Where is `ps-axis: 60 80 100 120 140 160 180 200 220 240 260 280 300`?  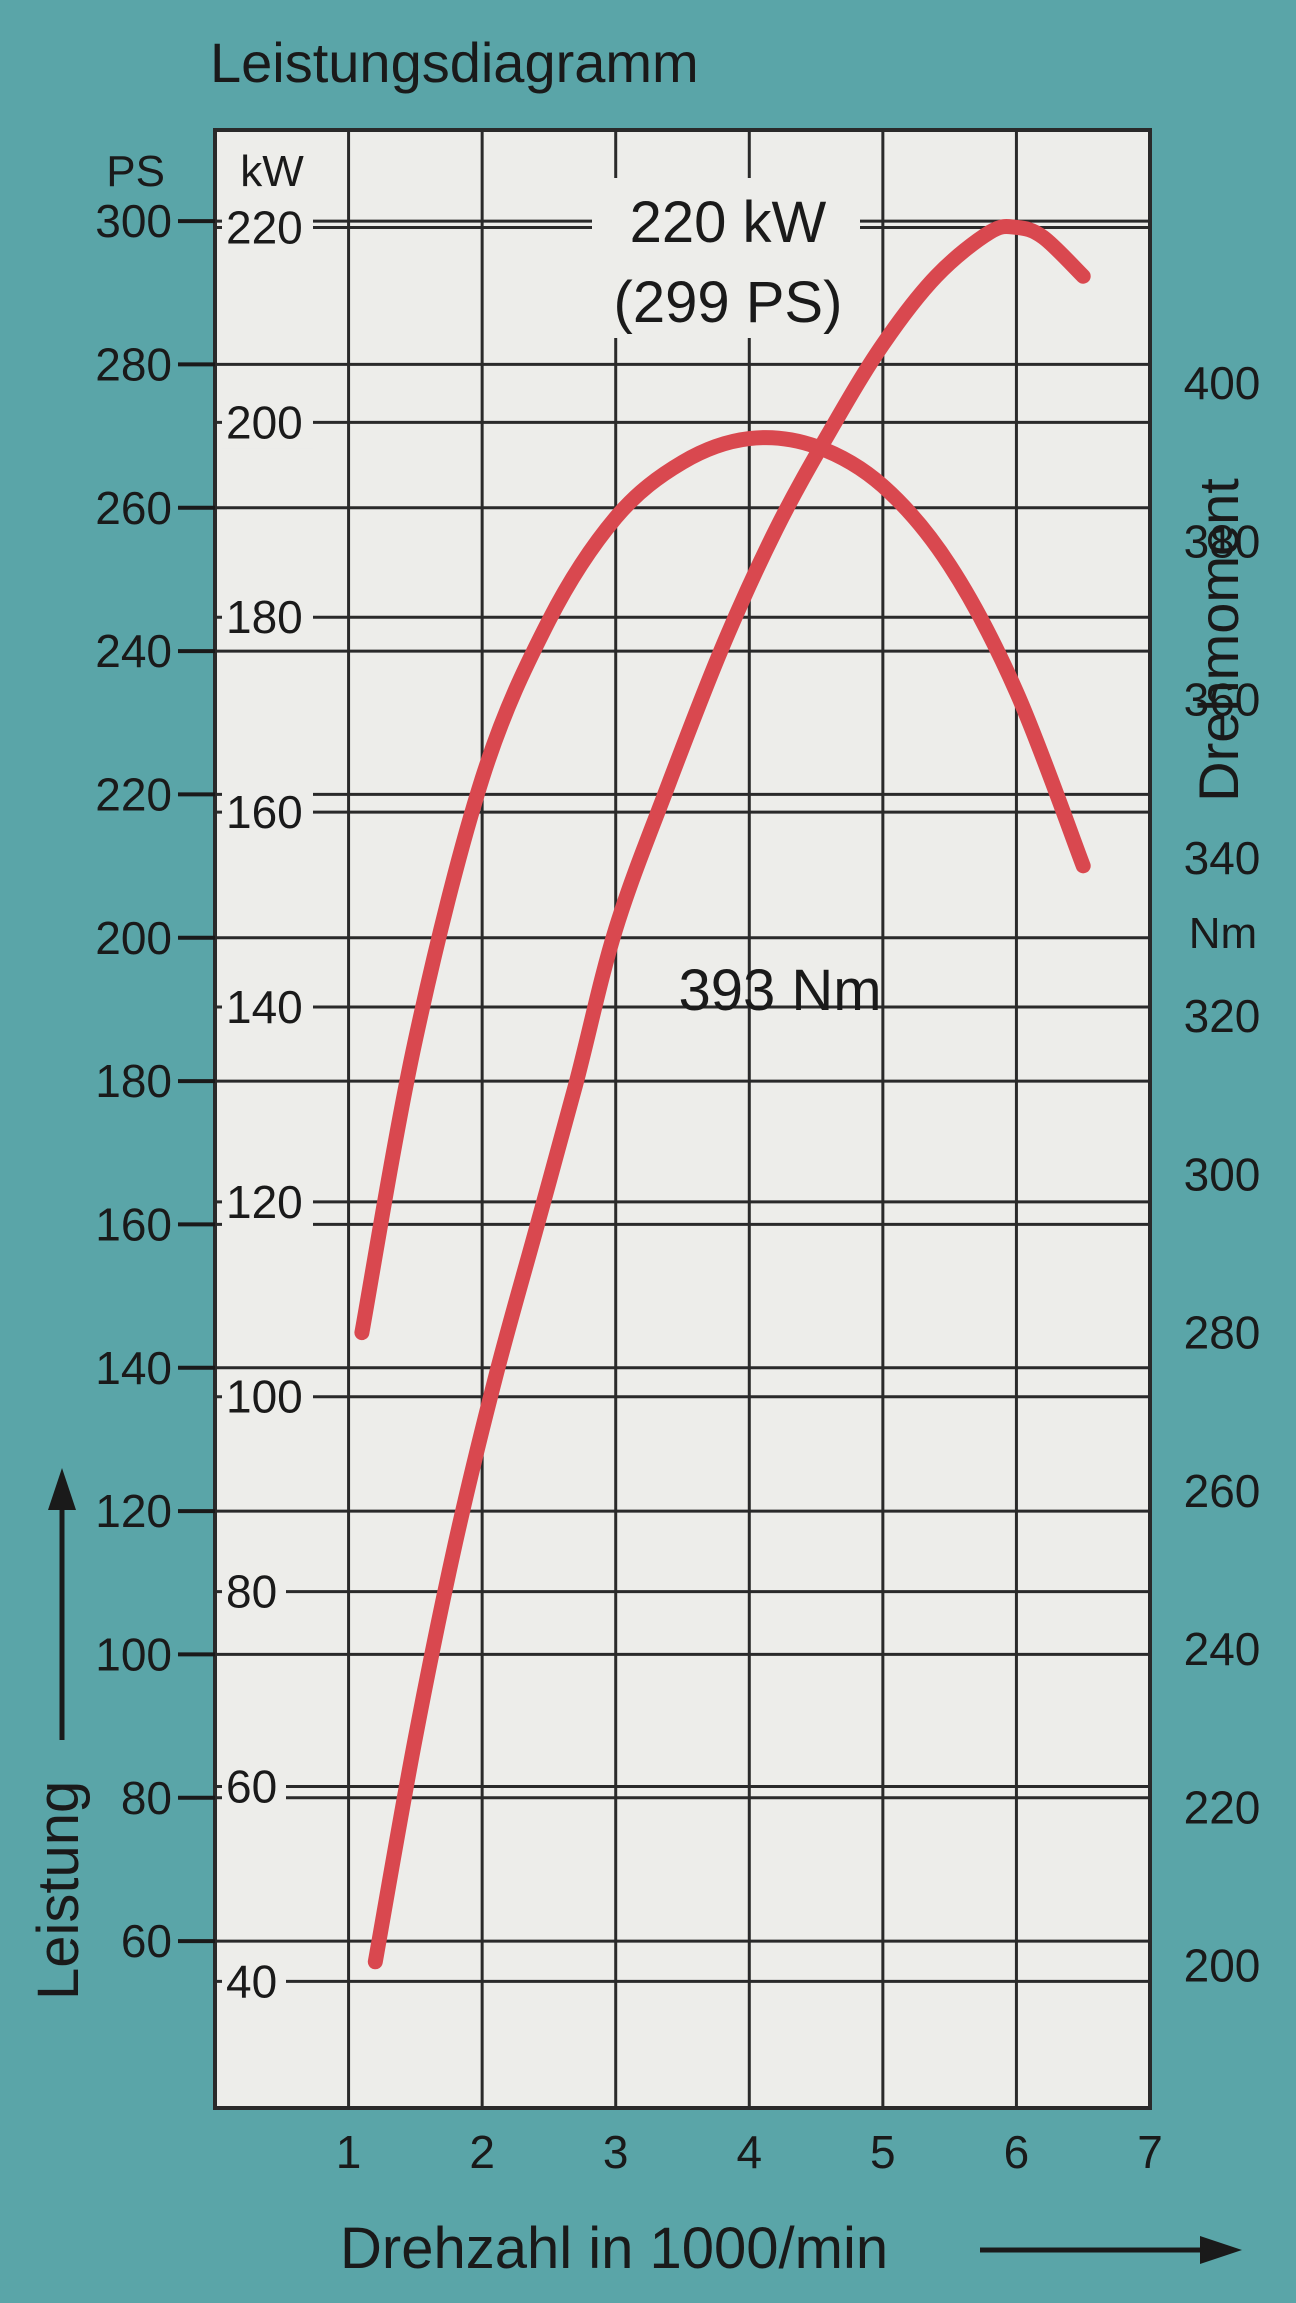
ps-axis: 60 80 100 120 140 160 180 200 220 240 260 280 300 is located at coordinates (155, 1081).